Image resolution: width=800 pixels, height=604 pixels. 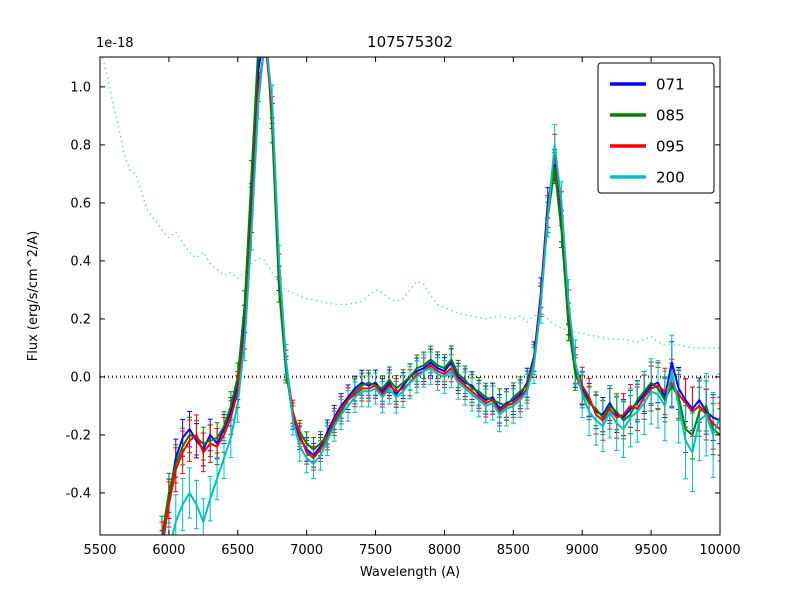 What do you see at coordinates (78, 493) in the screenshot?
I see `y-tick-label: -0.4` at bounding box center [78, 493].